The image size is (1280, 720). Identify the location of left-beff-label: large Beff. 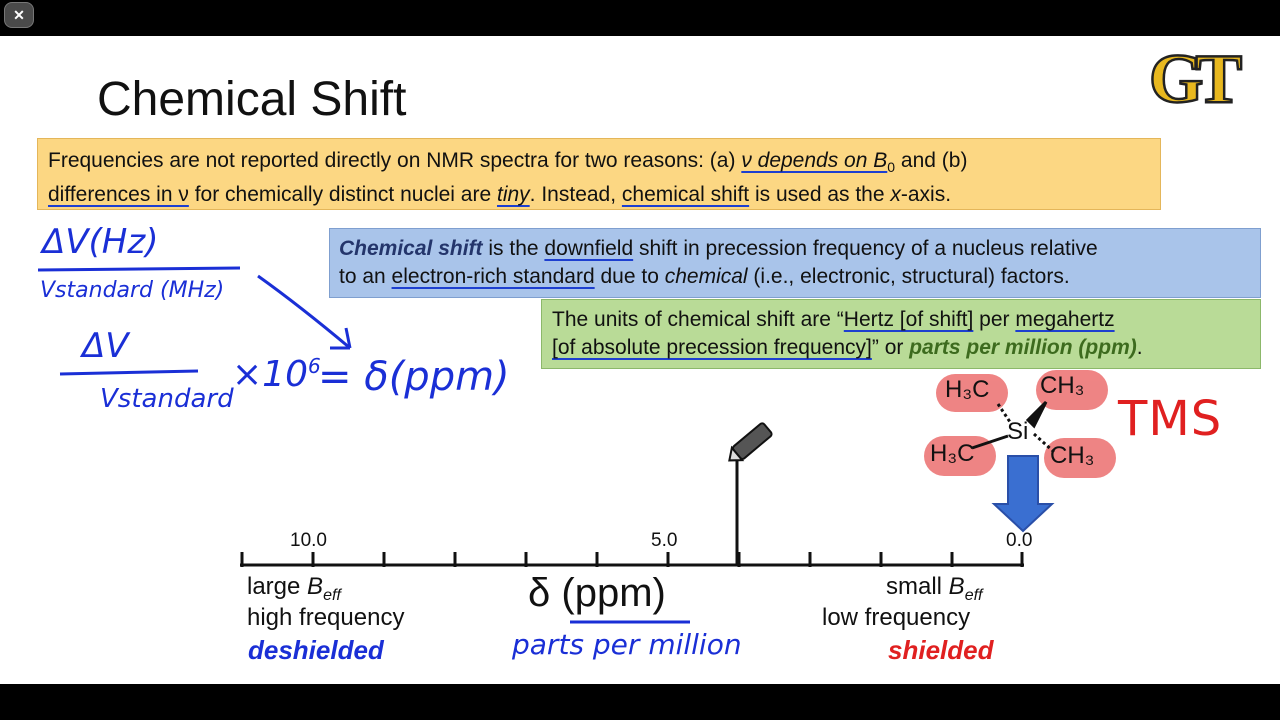
(294, 591).